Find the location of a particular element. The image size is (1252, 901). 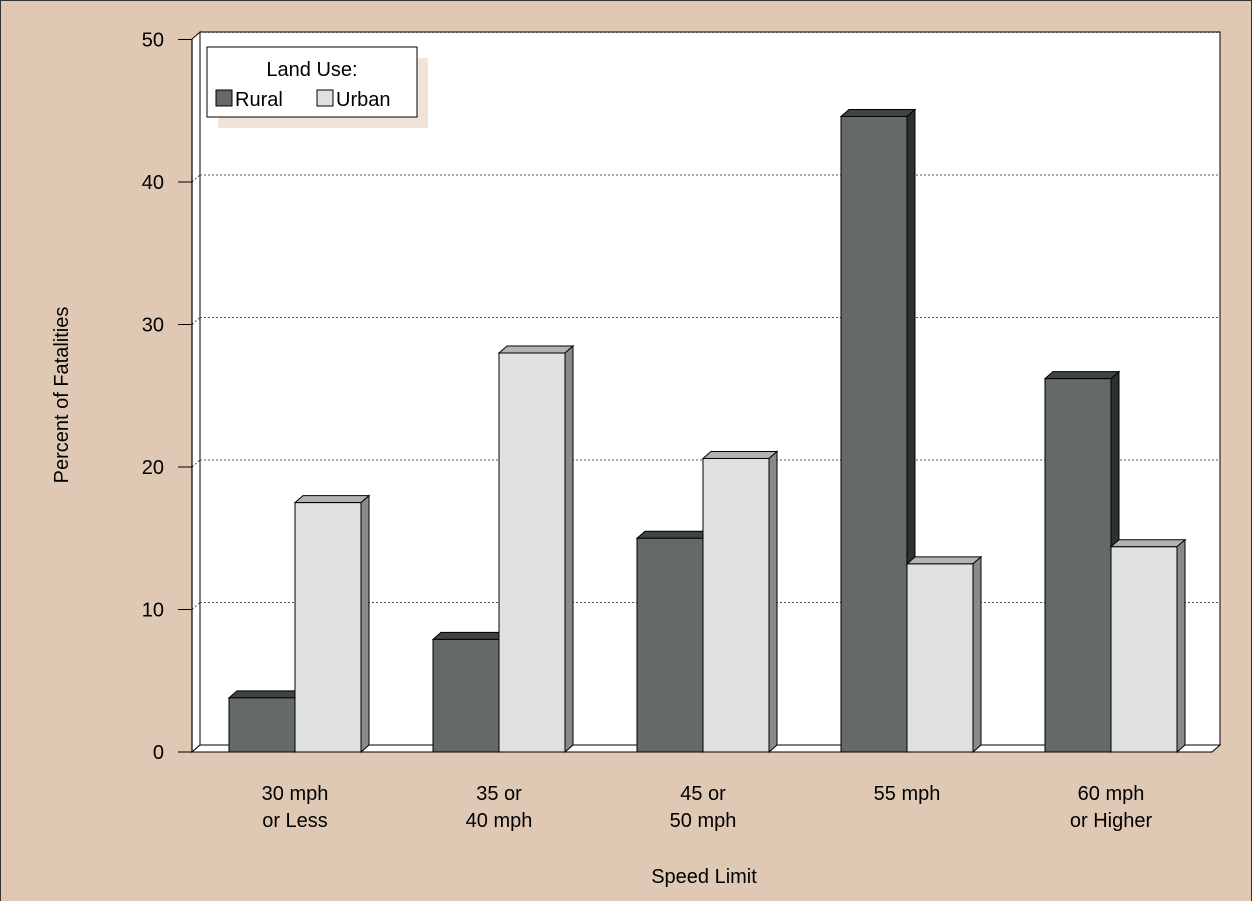

legend-box is located at coordinates (312, 82).